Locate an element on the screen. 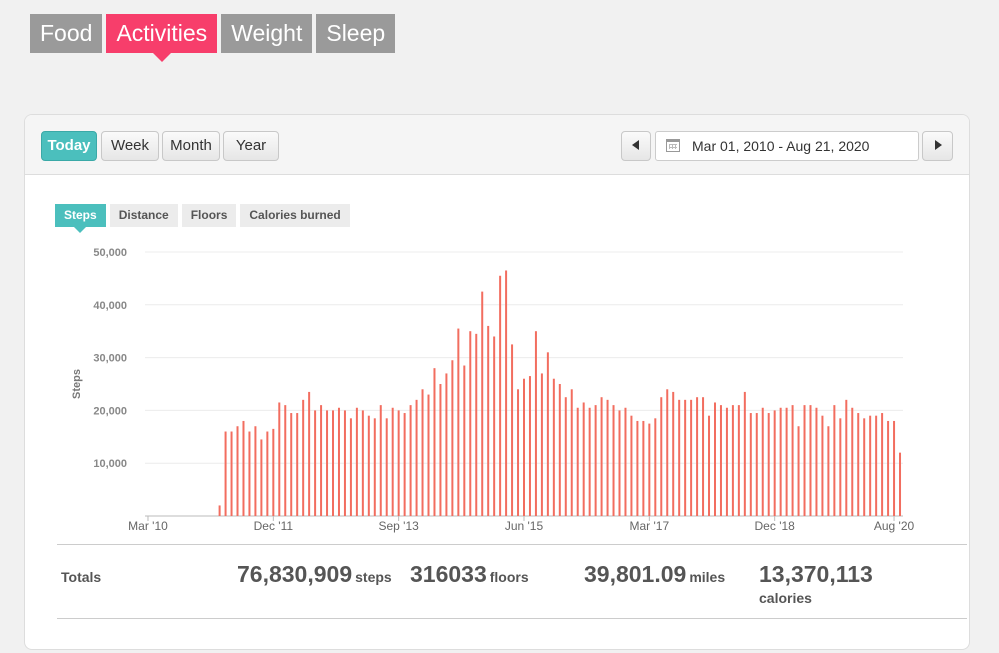  y-tick-label: 40,000 is located at coordinates (110, 306).